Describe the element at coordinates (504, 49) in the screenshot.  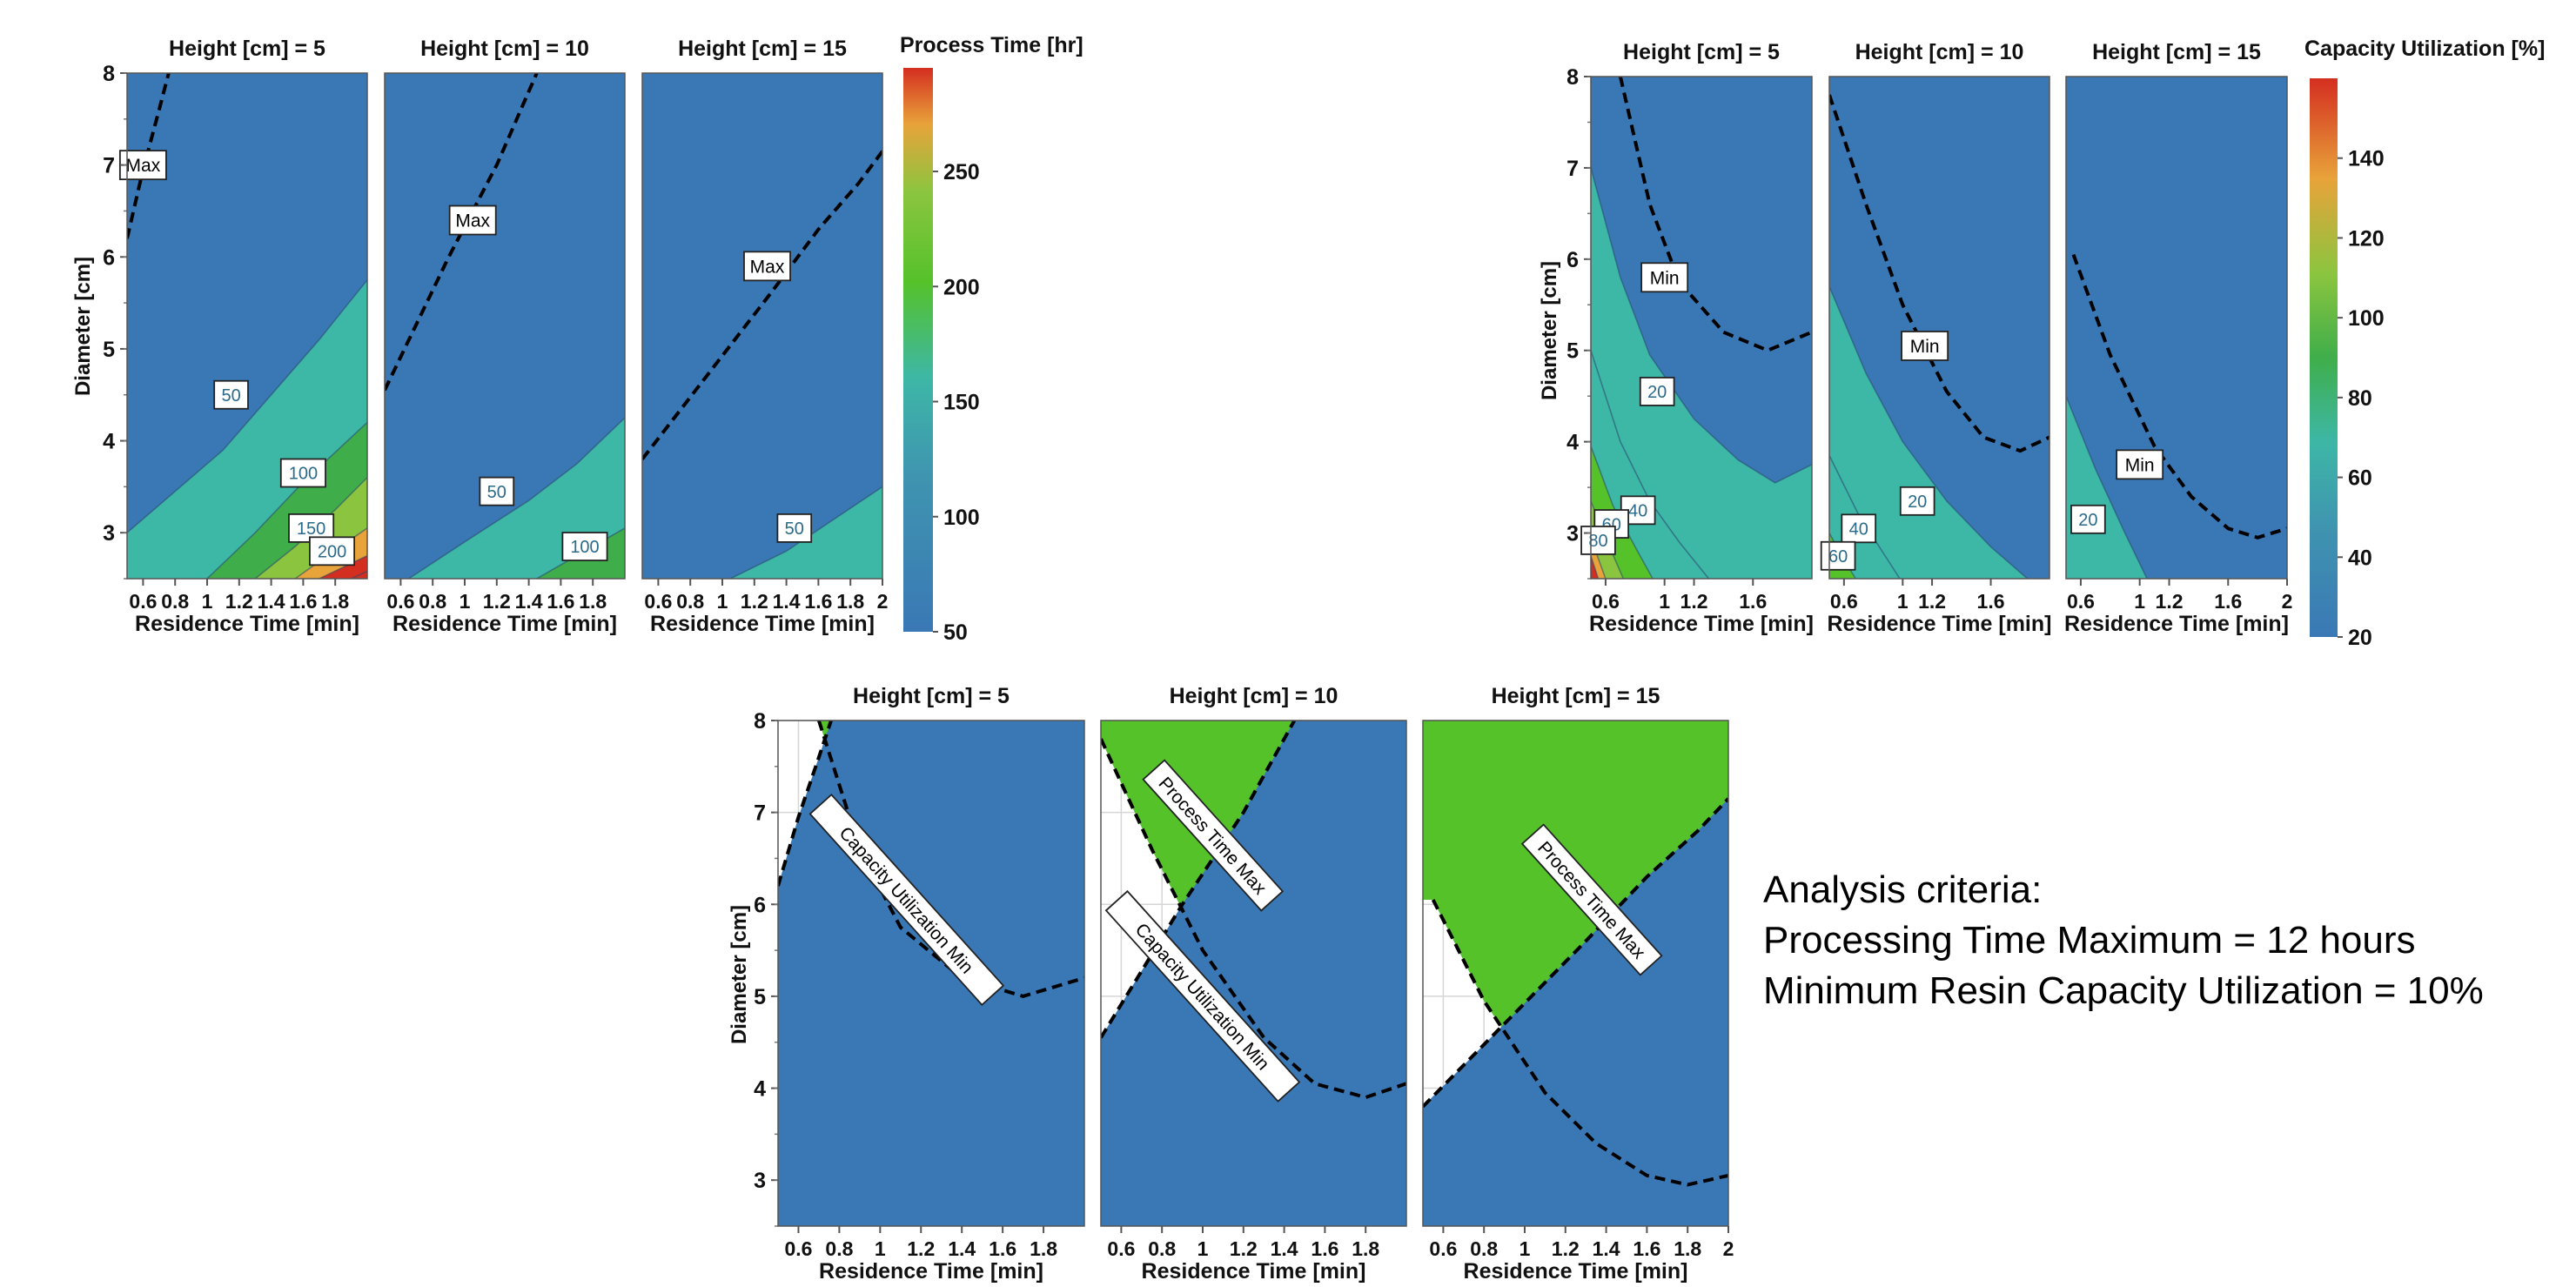
I see `panel-title: Height [cm] = 10` at that location.